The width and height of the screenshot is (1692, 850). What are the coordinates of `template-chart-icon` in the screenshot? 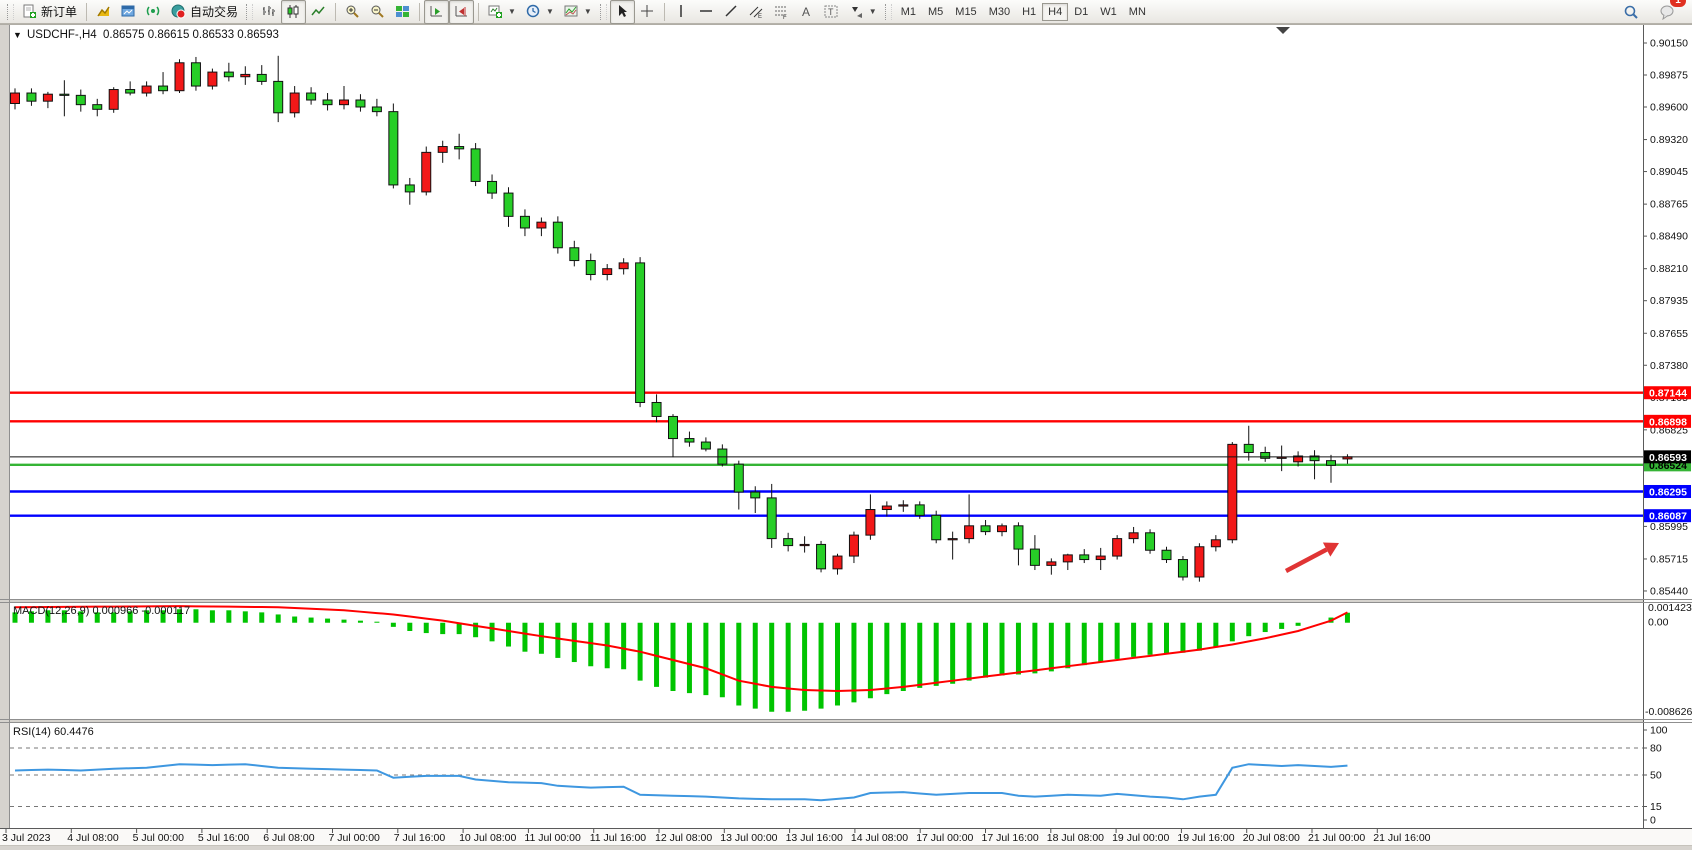 It's located at (571, 11).